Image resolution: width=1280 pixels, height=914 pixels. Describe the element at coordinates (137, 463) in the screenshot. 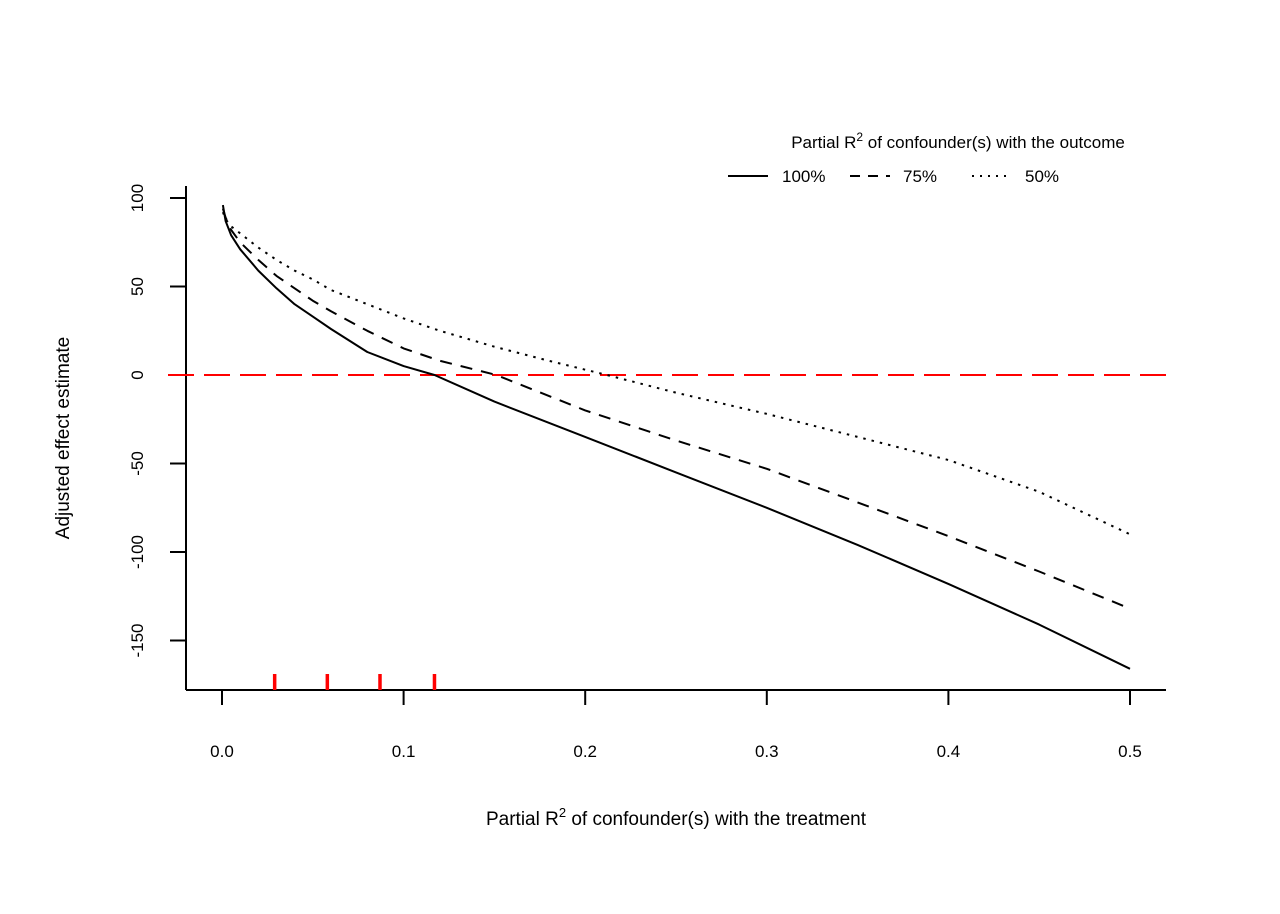

I see `y-tick-label: -50` at that location.